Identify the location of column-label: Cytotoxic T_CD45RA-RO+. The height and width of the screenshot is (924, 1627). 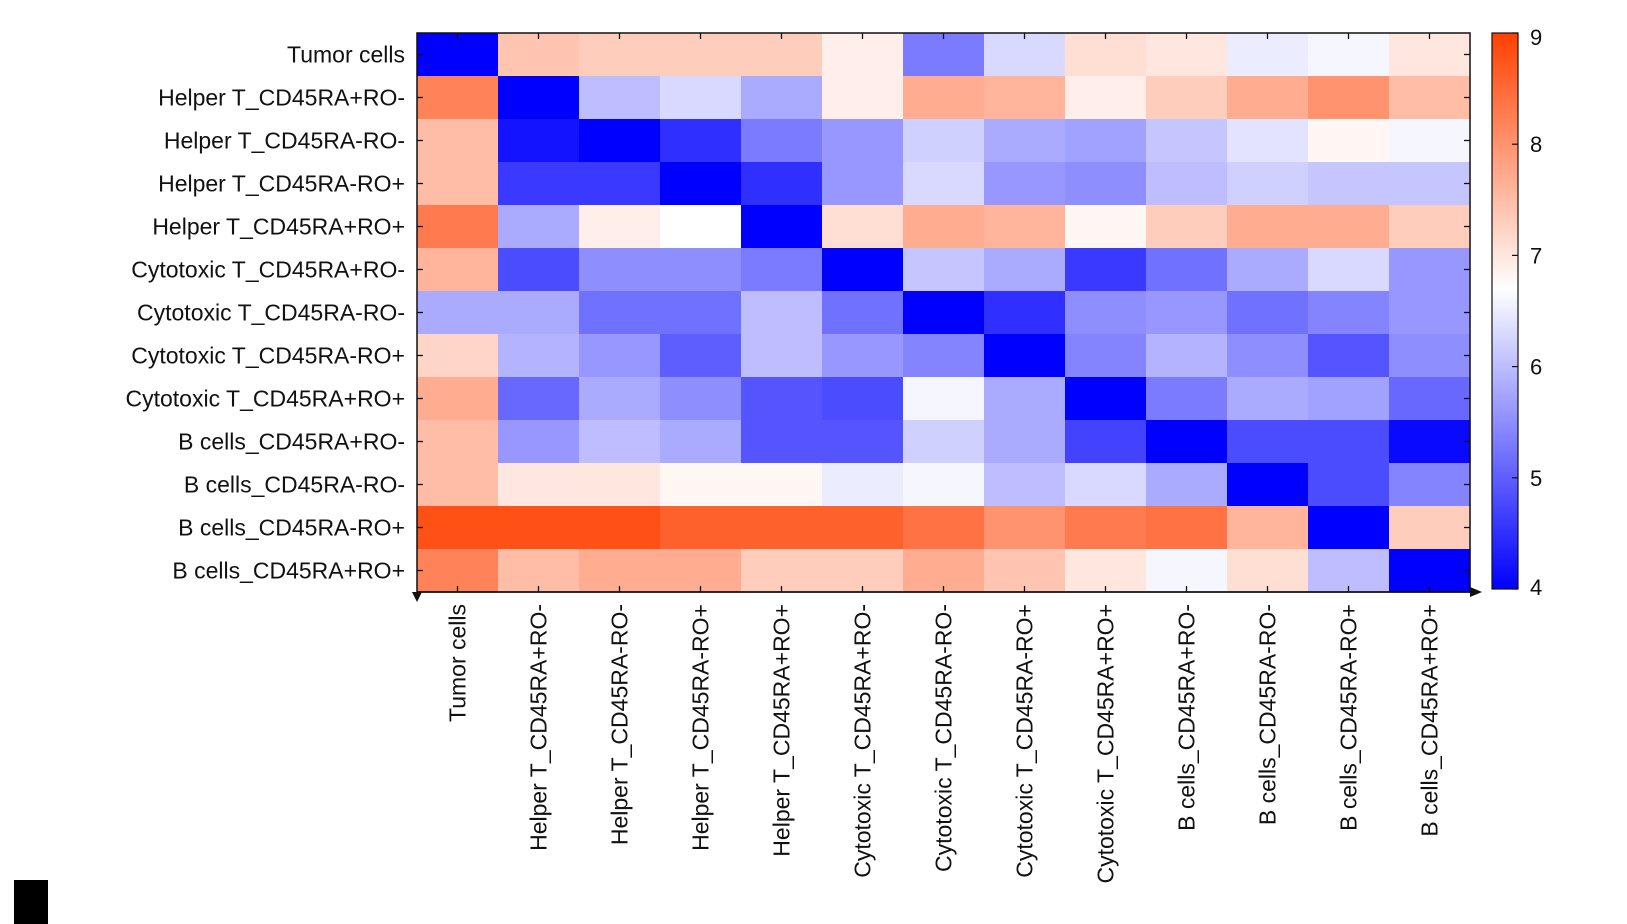
(1025, 741).